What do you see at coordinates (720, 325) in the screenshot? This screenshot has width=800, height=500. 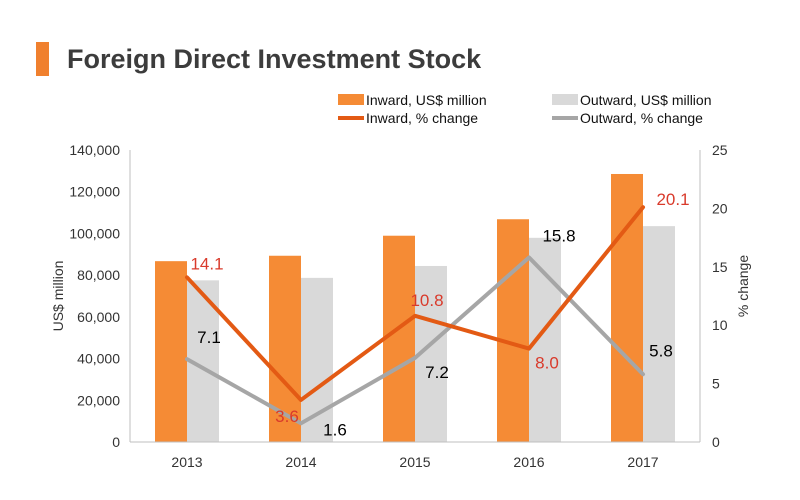 I see `right-tick-label: 10` at bounding box center [720, 325].